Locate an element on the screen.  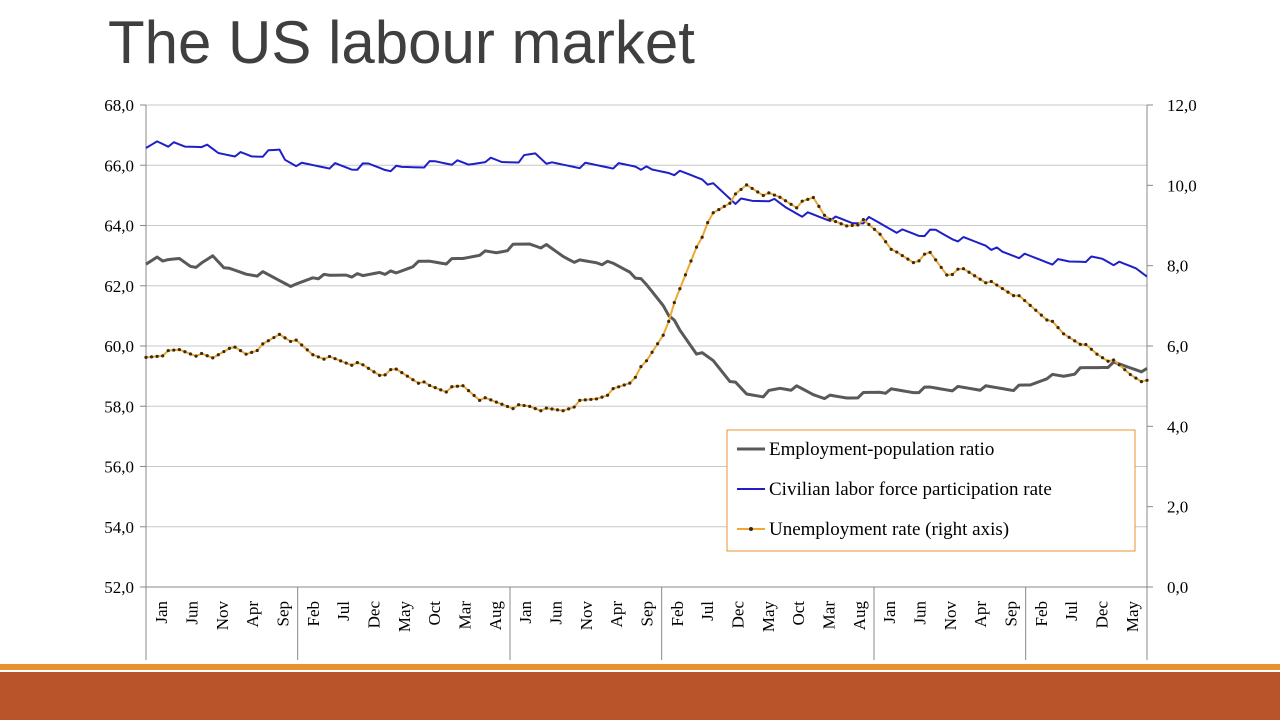
x-tick-label: Apr is located at coordinates (980, 614).